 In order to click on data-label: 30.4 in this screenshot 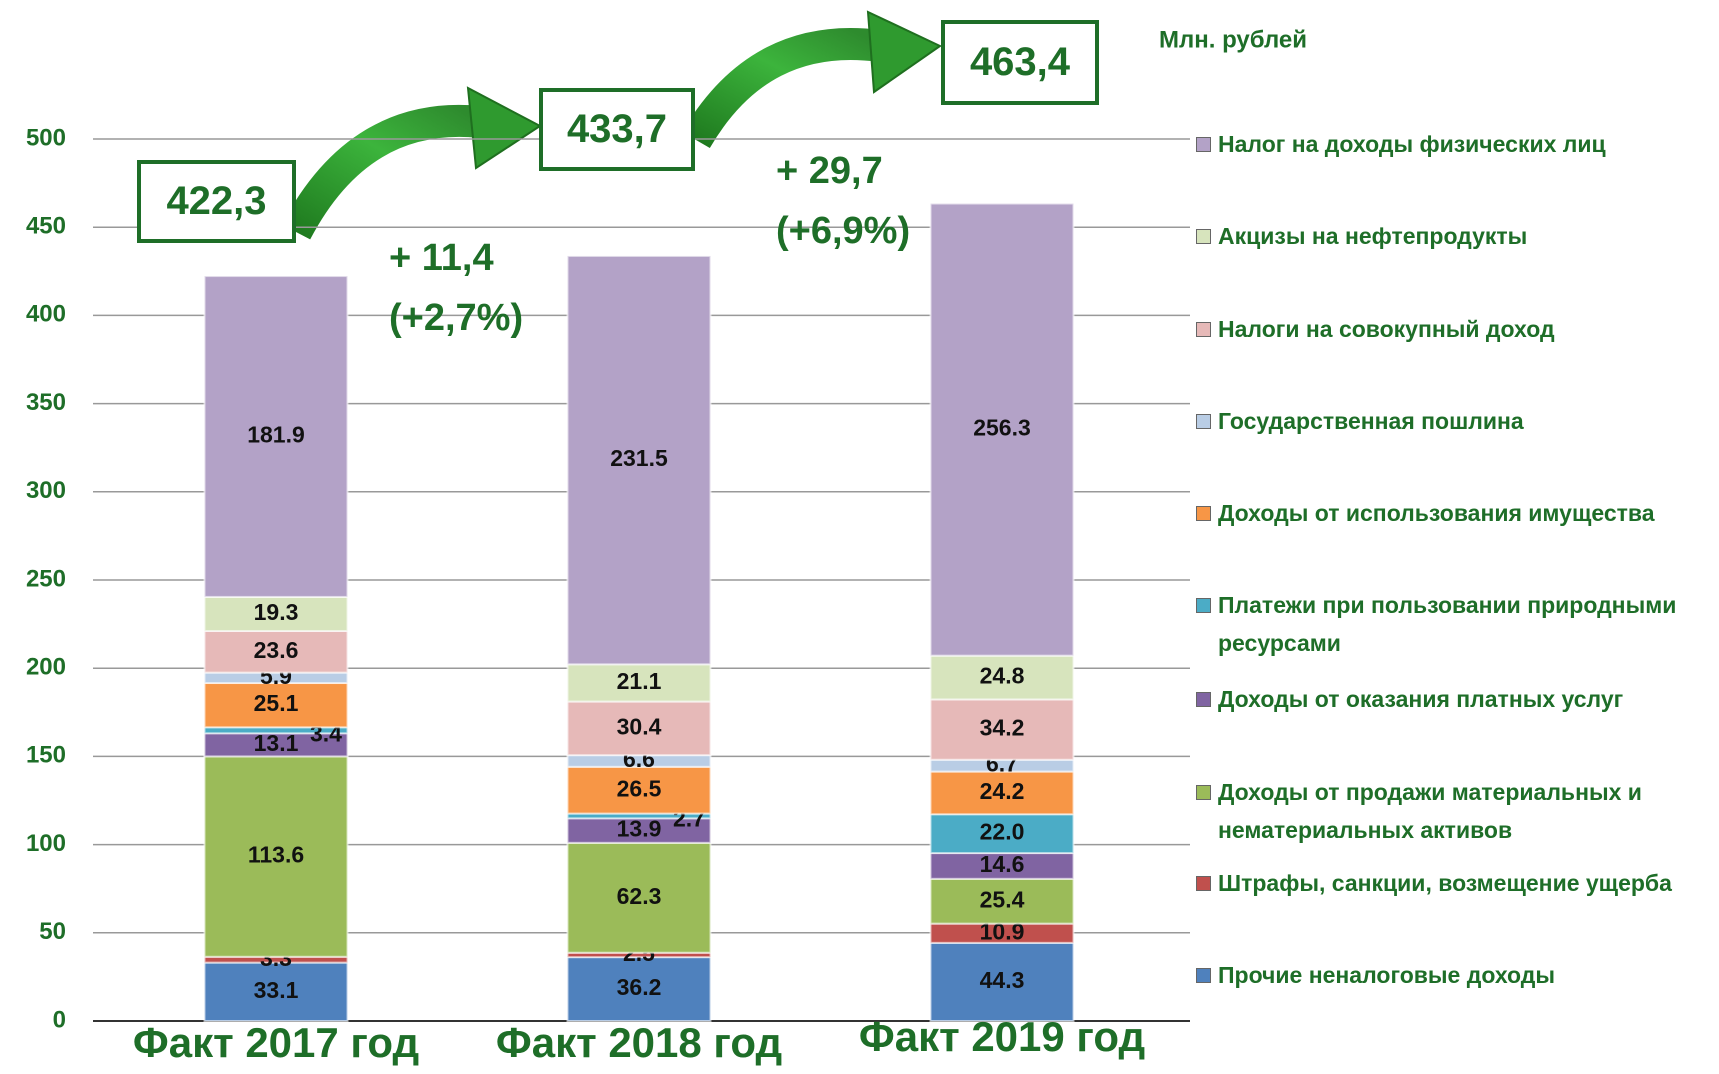, I will do `click(639, 726)`.